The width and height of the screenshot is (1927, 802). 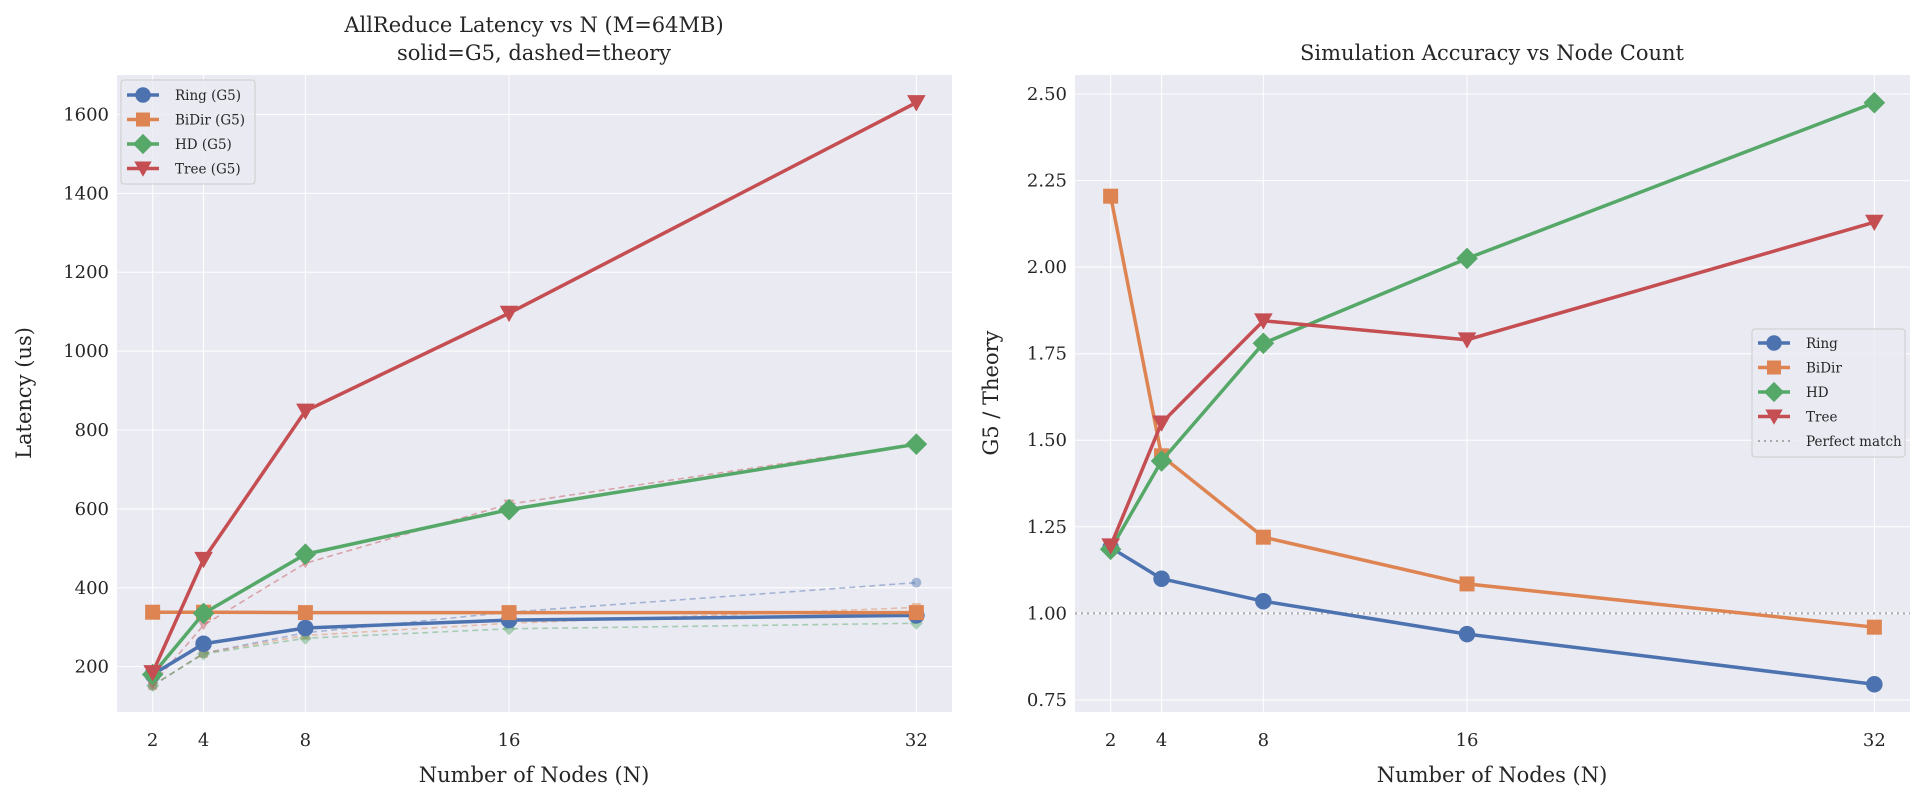 I want to click on legend-label-ring: Ring, so click(x=1822, y=344).